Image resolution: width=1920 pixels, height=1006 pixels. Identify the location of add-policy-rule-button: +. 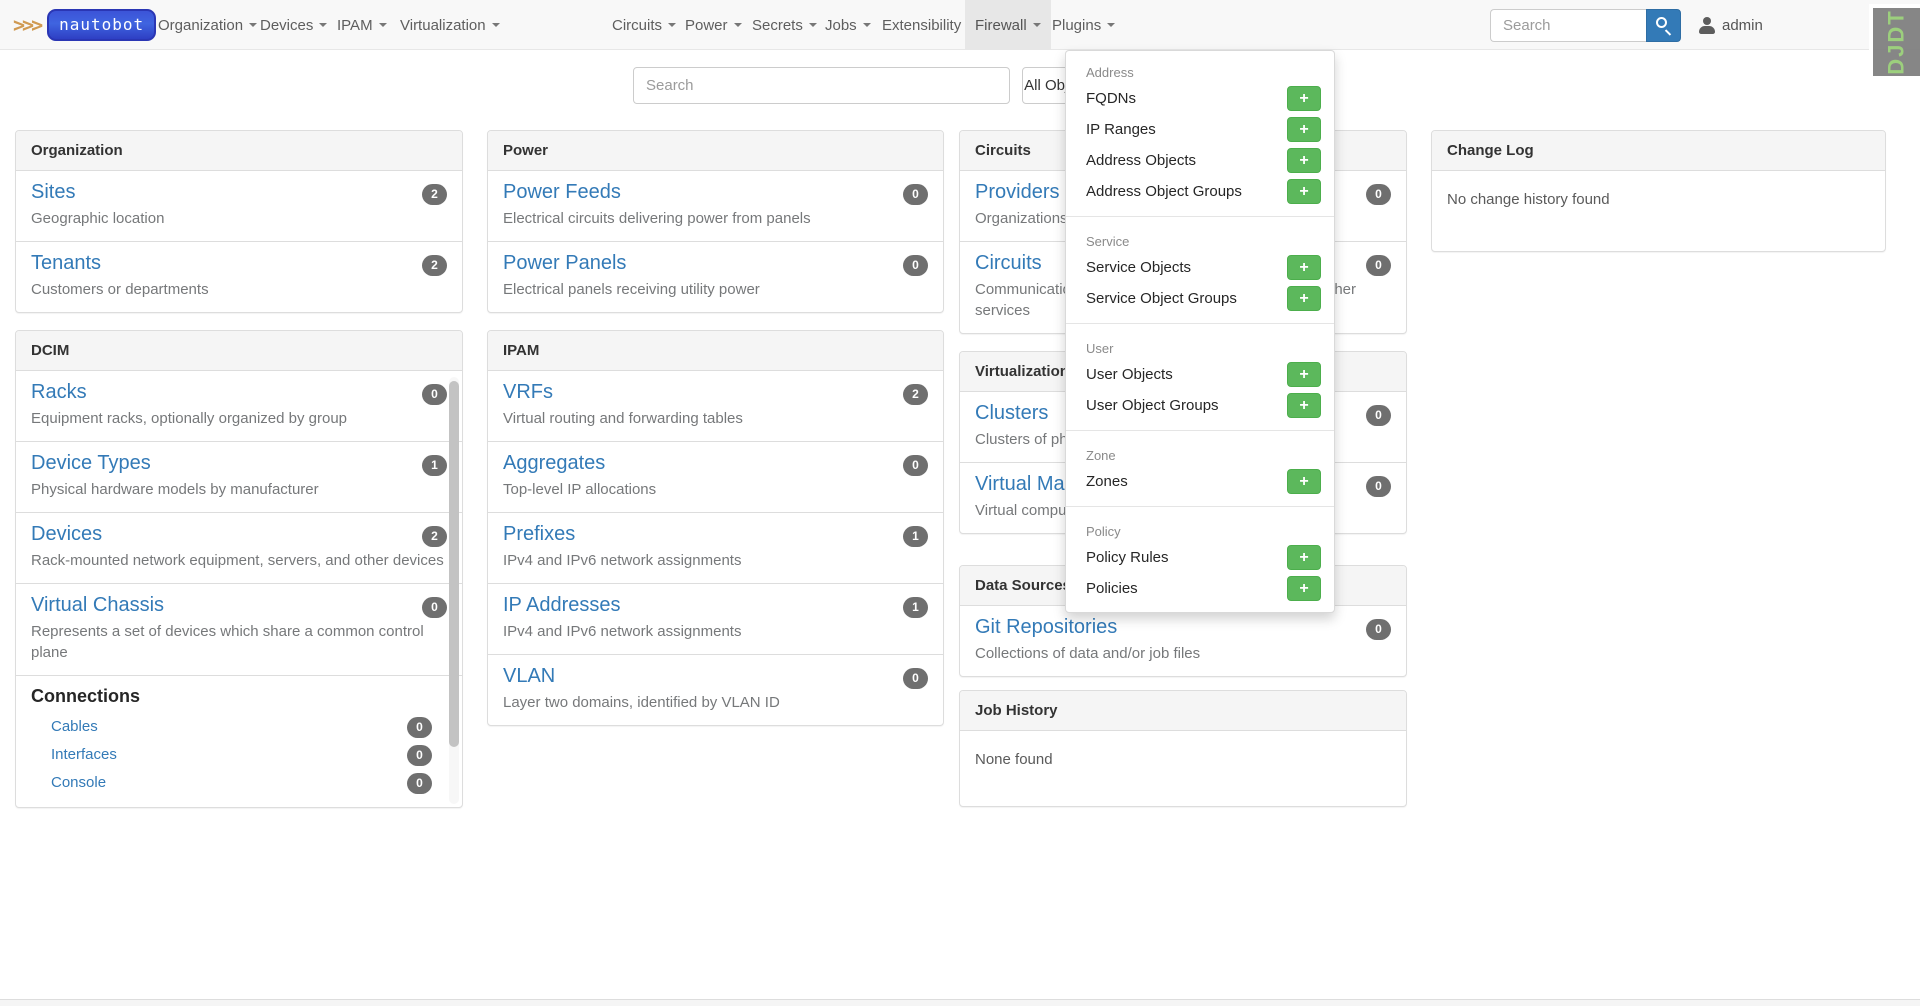
(1304, 557).